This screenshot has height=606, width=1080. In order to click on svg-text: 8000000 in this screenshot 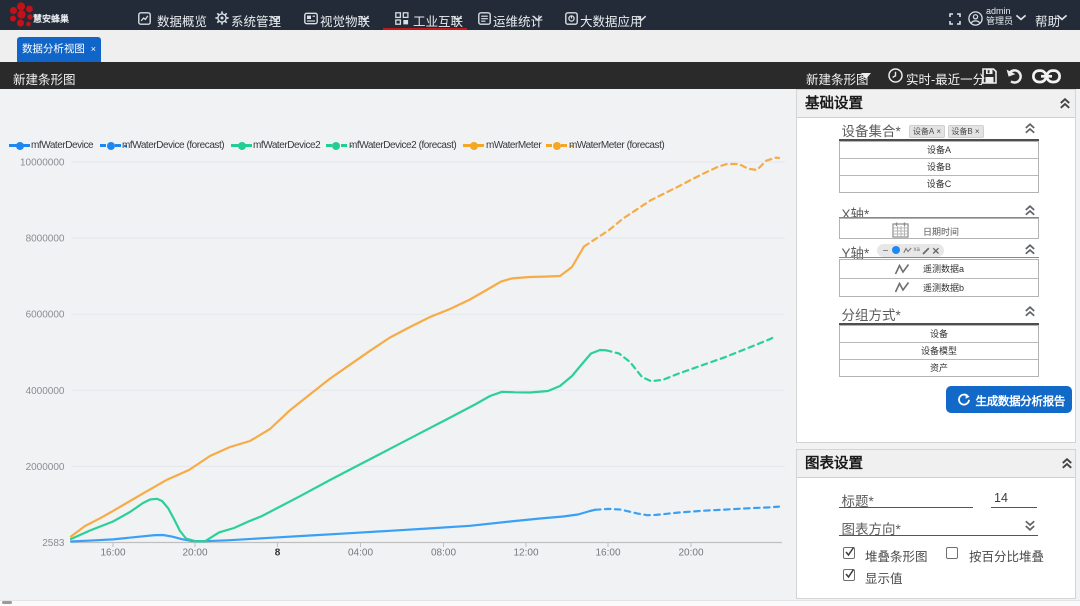, I will do `click(45, 239)`.